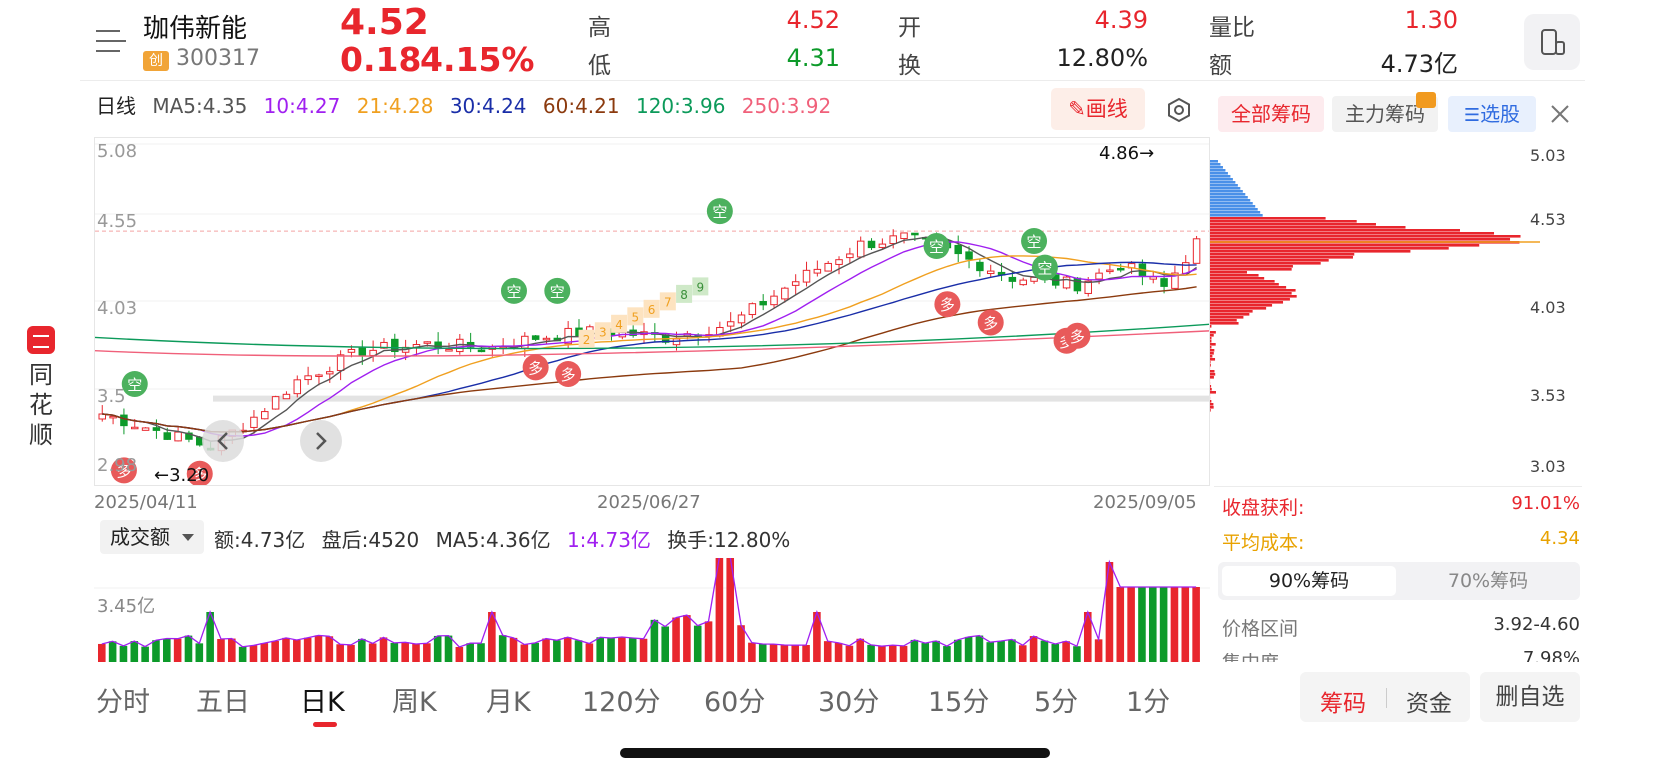  Describe the element at coordinates (621, 702) in the screenshot. I see `tab-period: 120分` at that location.